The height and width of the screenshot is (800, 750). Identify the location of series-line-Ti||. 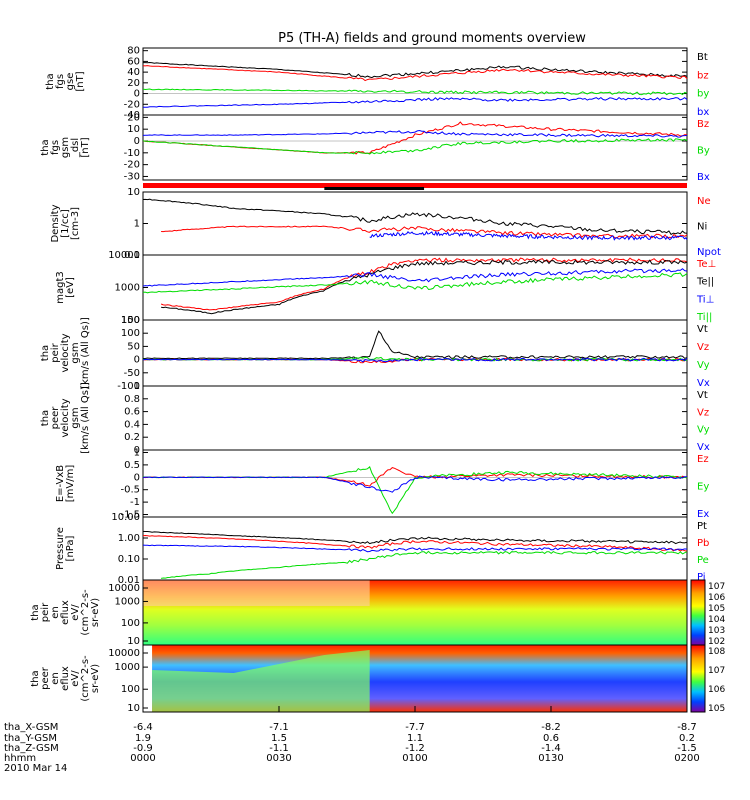
(415, 283).